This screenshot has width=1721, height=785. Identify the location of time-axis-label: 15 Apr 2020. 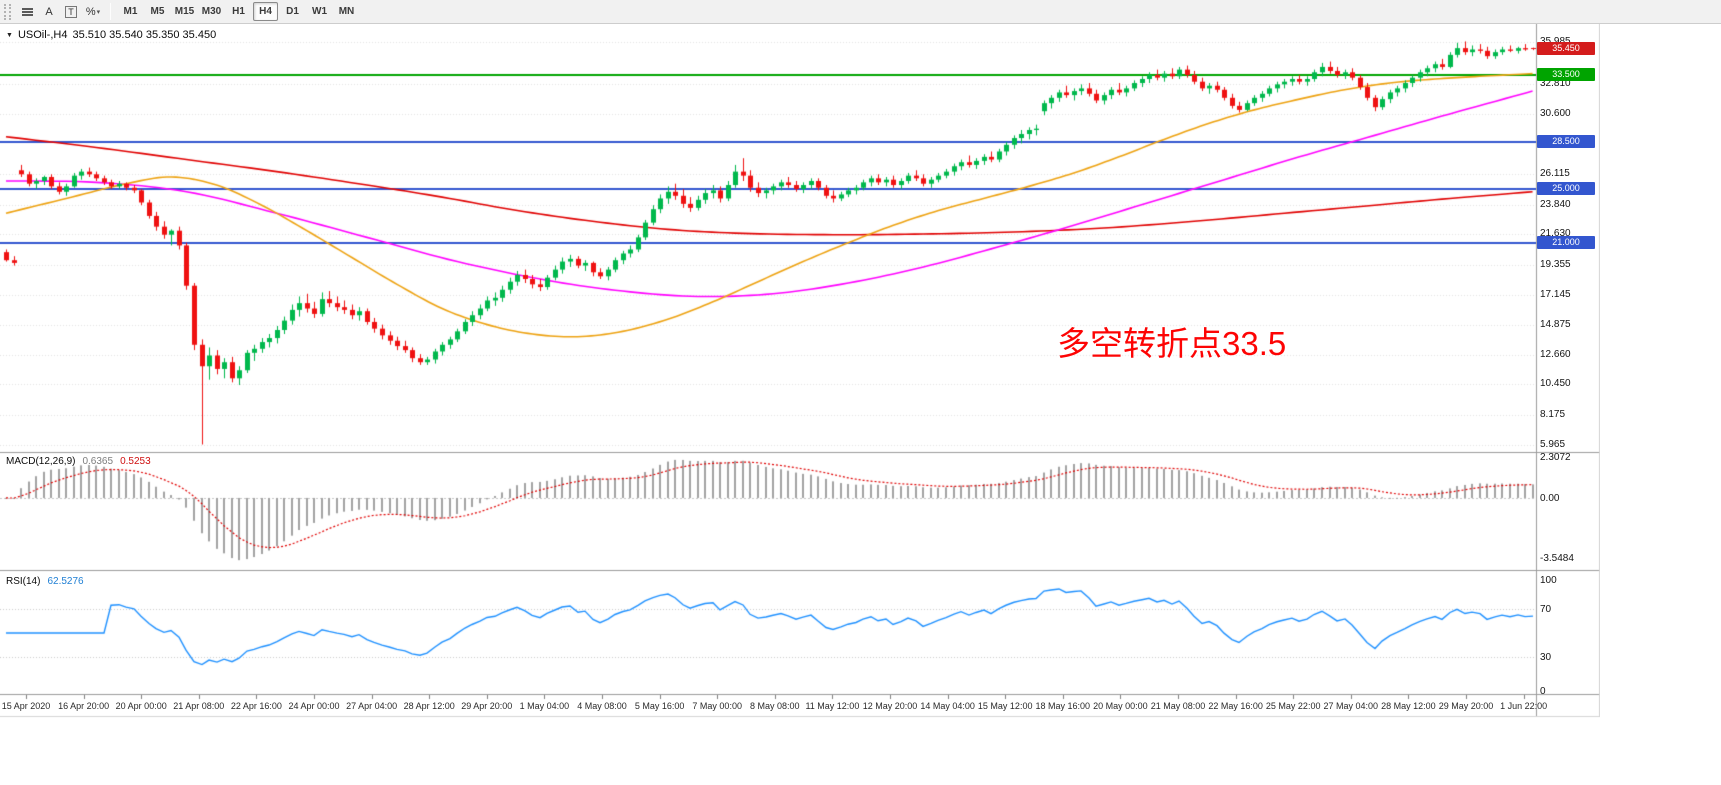
(26, 706).